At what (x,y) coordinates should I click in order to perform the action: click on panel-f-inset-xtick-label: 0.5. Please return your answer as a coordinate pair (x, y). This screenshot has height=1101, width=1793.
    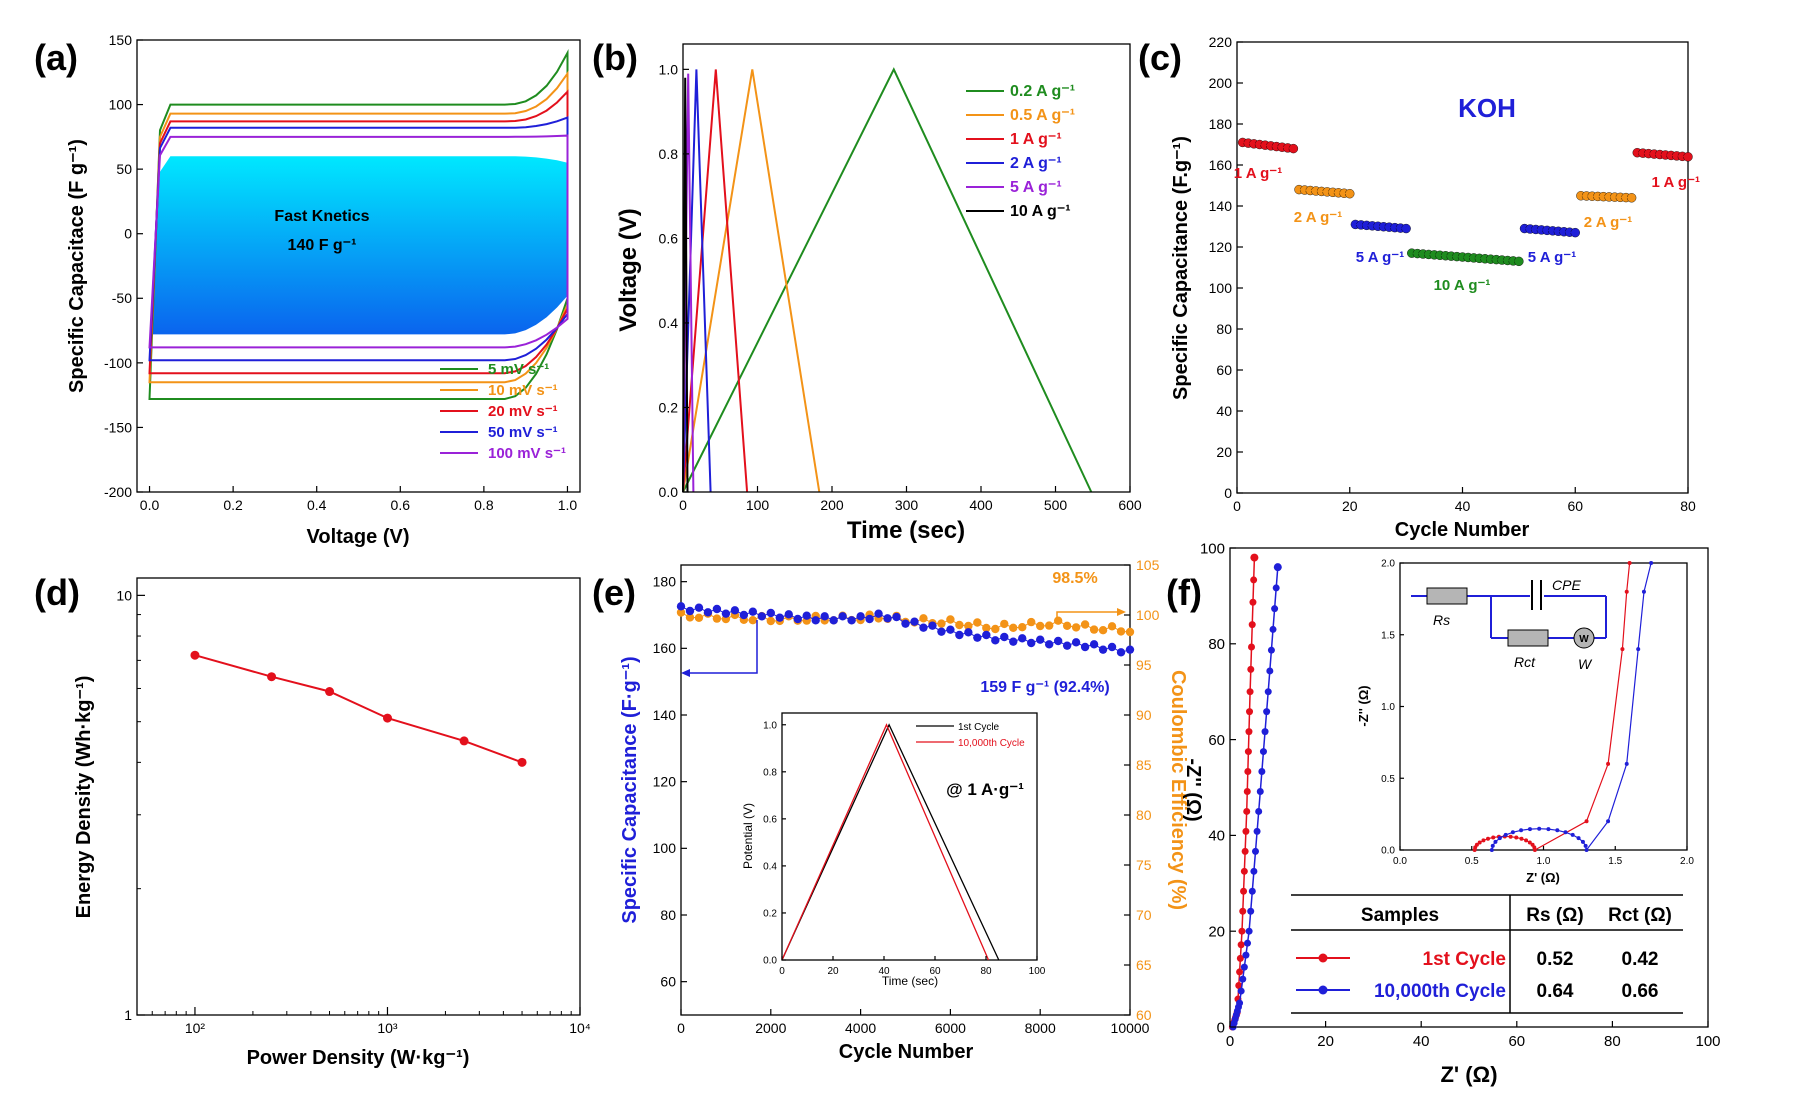
    Looking at the image, I should click on (1472, 861).